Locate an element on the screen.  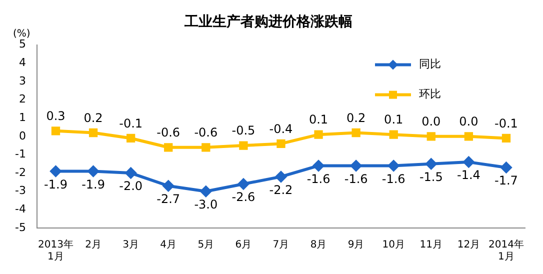
x-tick-label: 2014年 1月 is located at coordinates (506, 250).